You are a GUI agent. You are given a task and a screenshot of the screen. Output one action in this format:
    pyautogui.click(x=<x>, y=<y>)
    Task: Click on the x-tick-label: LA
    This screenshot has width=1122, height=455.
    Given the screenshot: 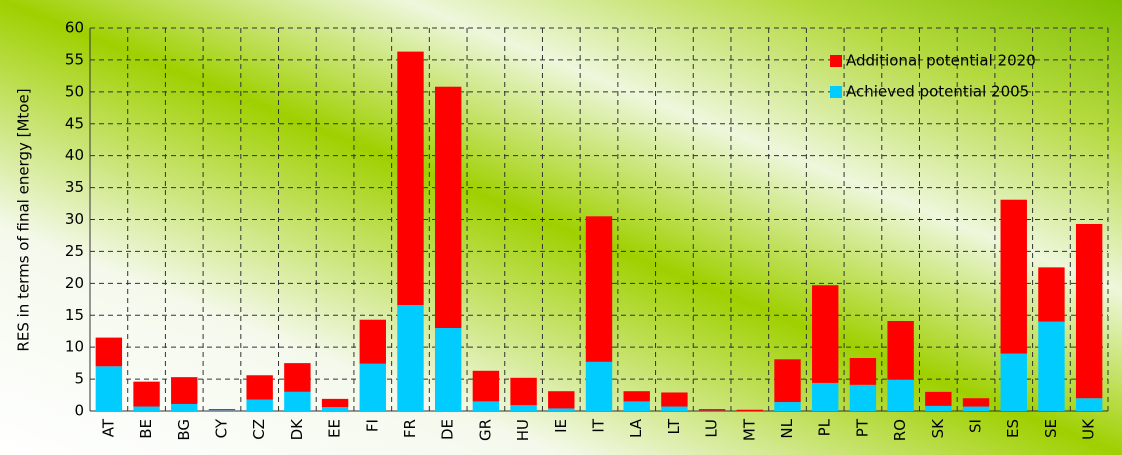 What is the action you would take?
    pyautogui.click(x=636, y=428)
    